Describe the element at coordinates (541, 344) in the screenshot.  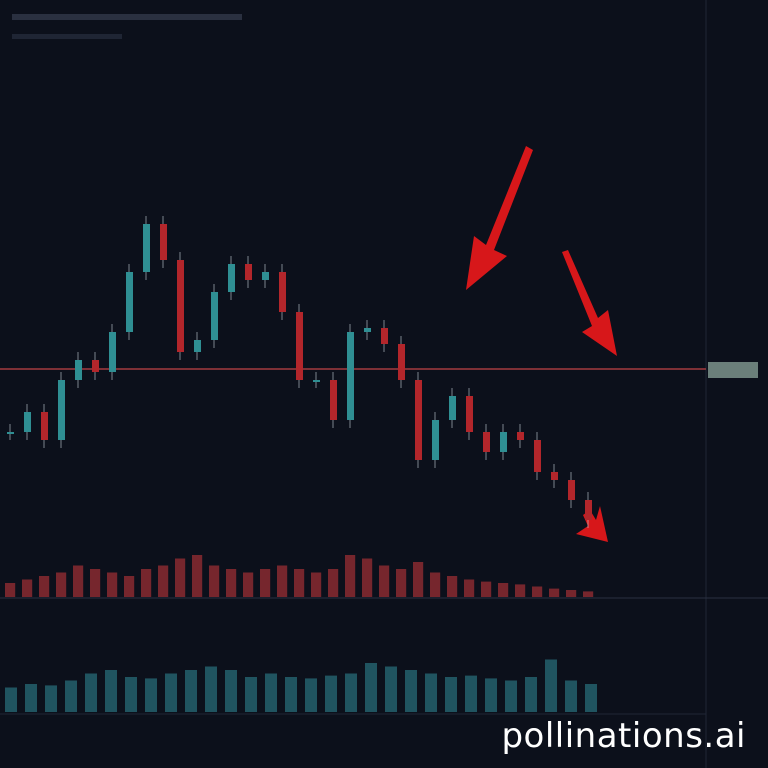
I see `annotation-arrows` at that location.